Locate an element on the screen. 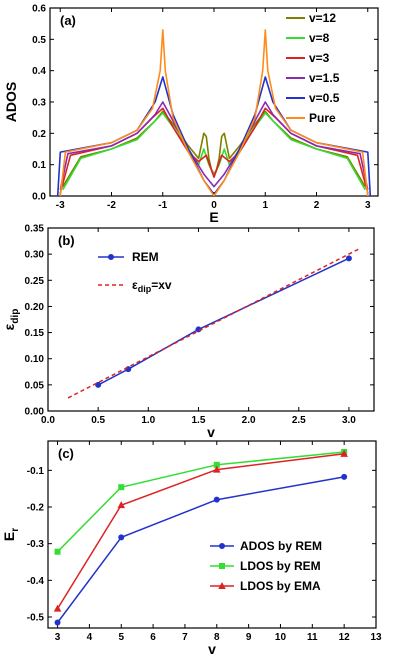 The image size is (409, 665). y-tick-label: 0.1 is located at coordinates (39, 165).